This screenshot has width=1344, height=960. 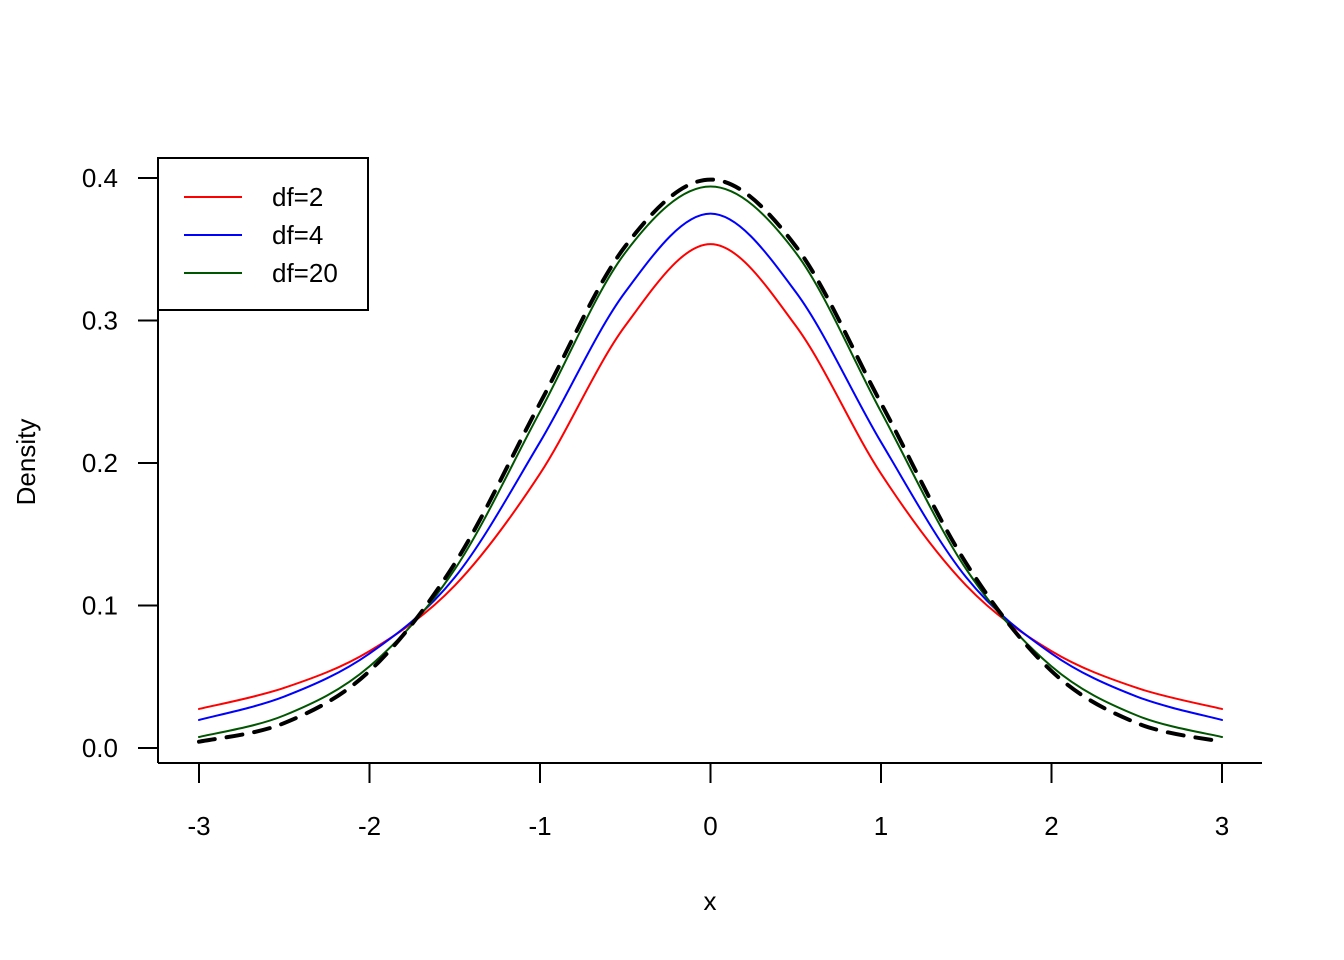 What do you see at coordinates (198, 826) in the screenshot?
I see `x-tick-label: -3` at bounding box center [198, 826].